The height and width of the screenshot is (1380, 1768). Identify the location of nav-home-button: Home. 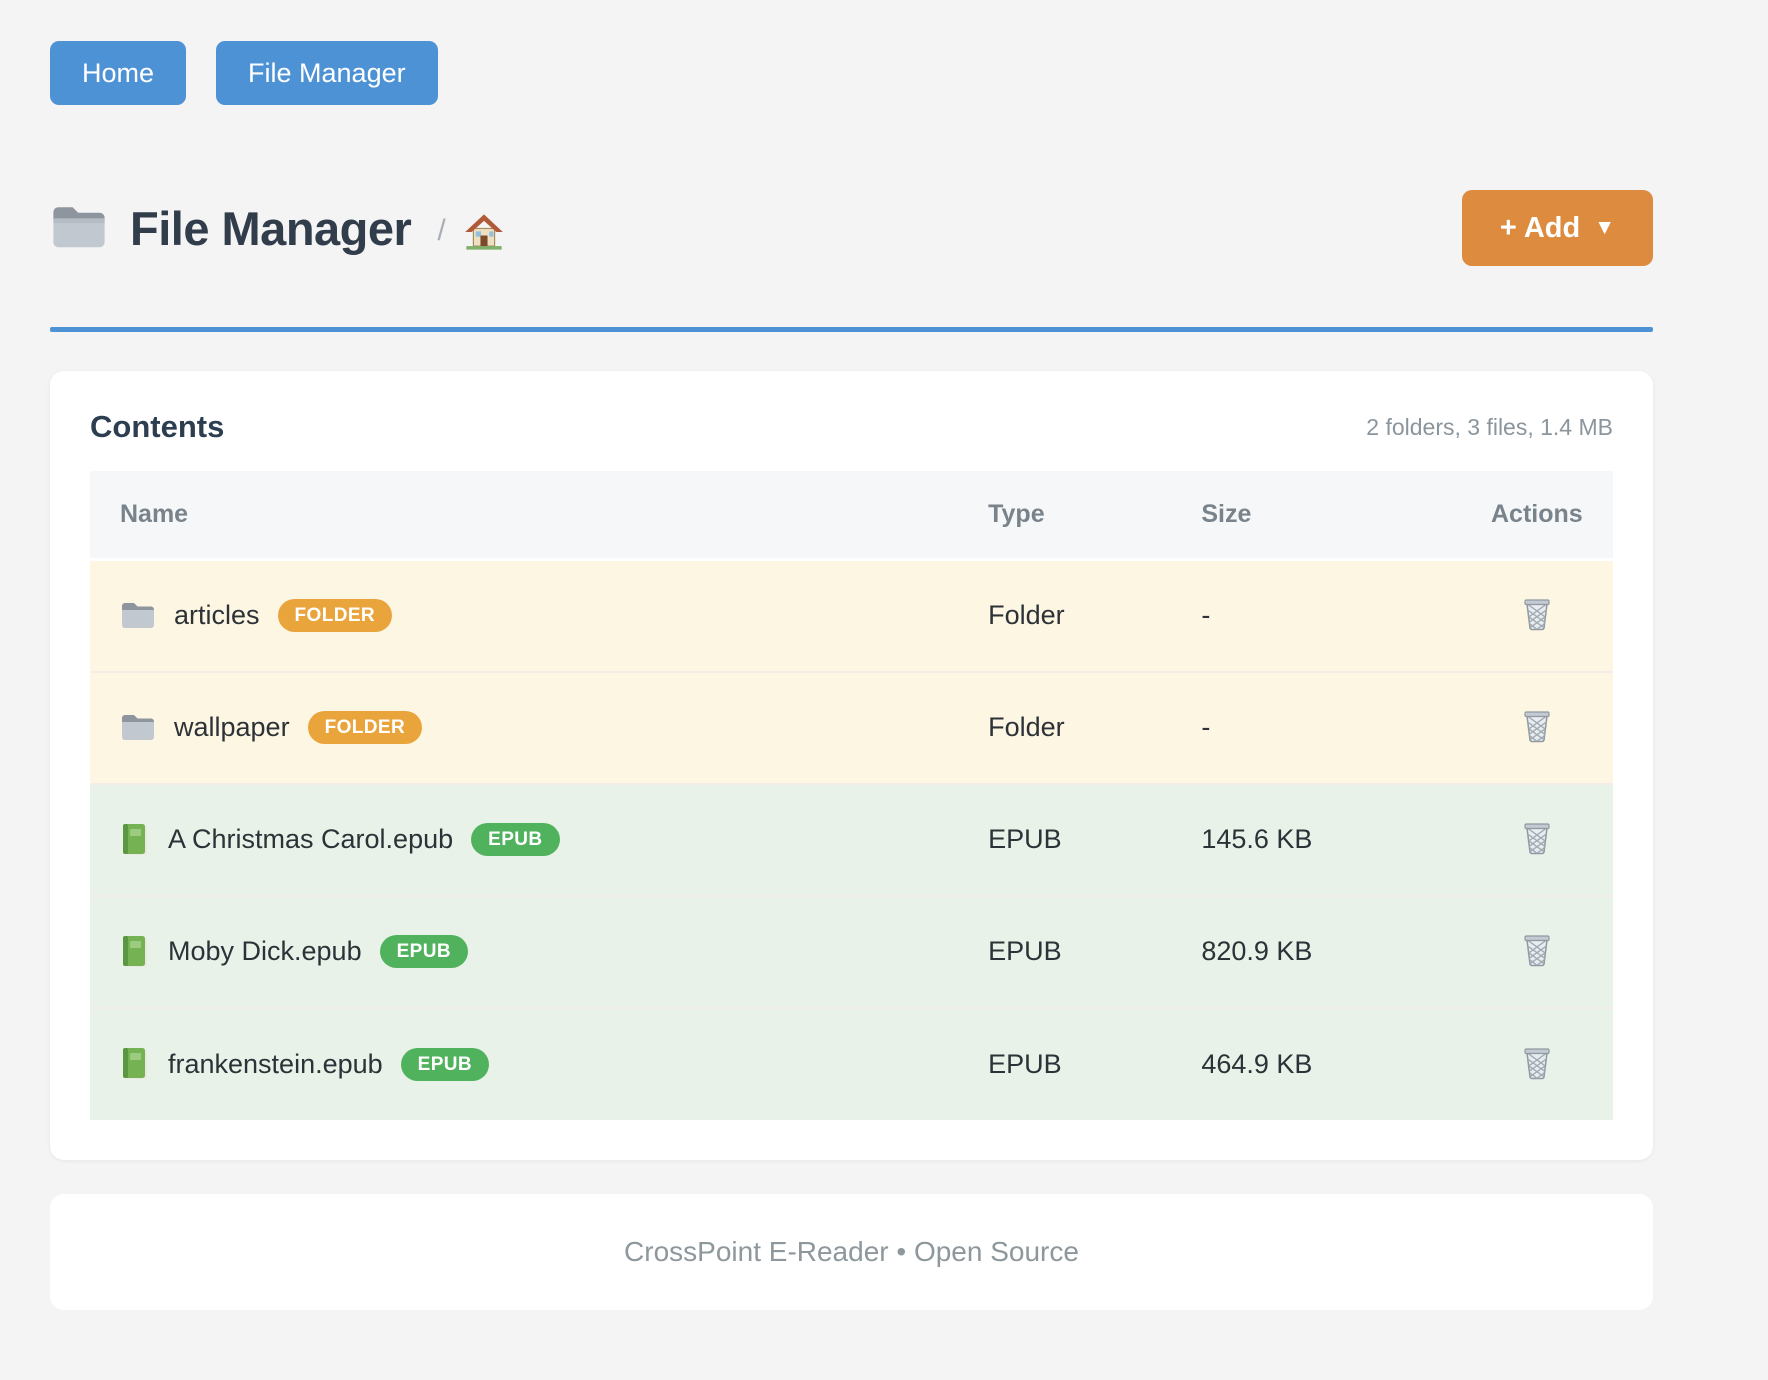
(118, 73).